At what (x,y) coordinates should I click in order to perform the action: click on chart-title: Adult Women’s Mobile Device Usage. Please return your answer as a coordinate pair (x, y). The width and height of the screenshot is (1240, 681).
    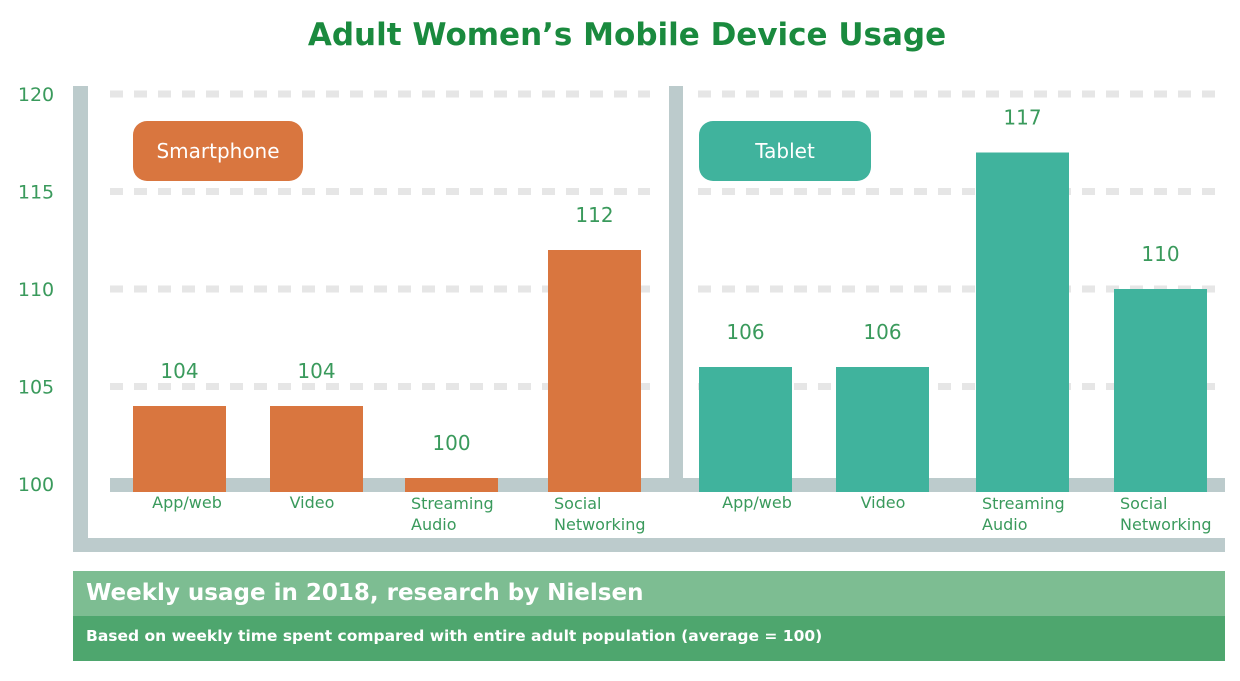
    Looking at the image, I should click on (627, 35).